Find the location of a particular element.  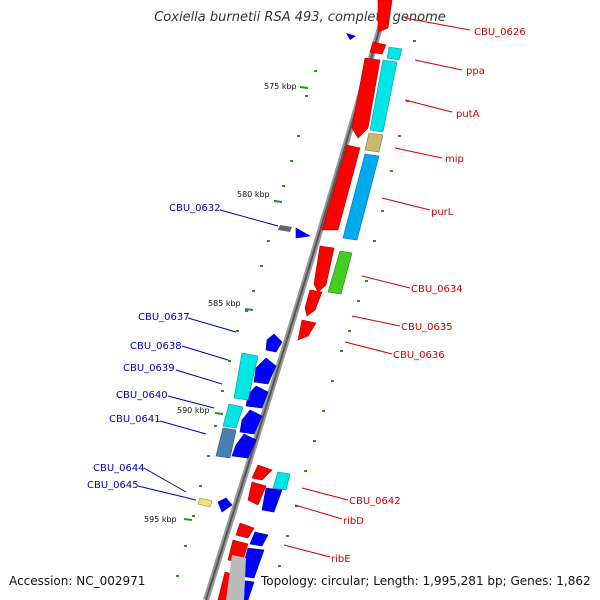

label-cbu0636: CBU_0636 is located at coordinates (419, 355).